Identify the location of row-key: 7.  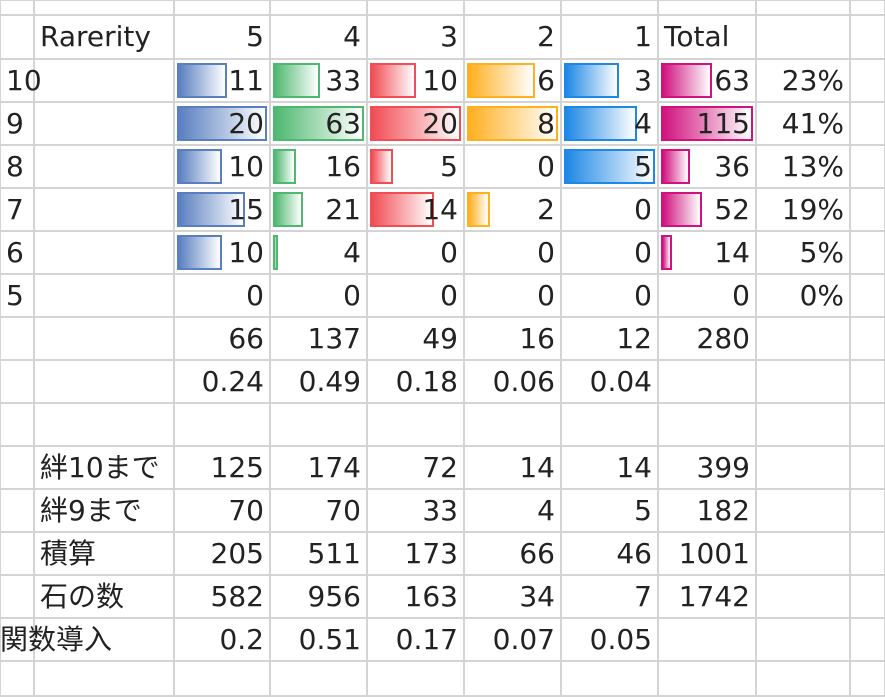
(17, 209).